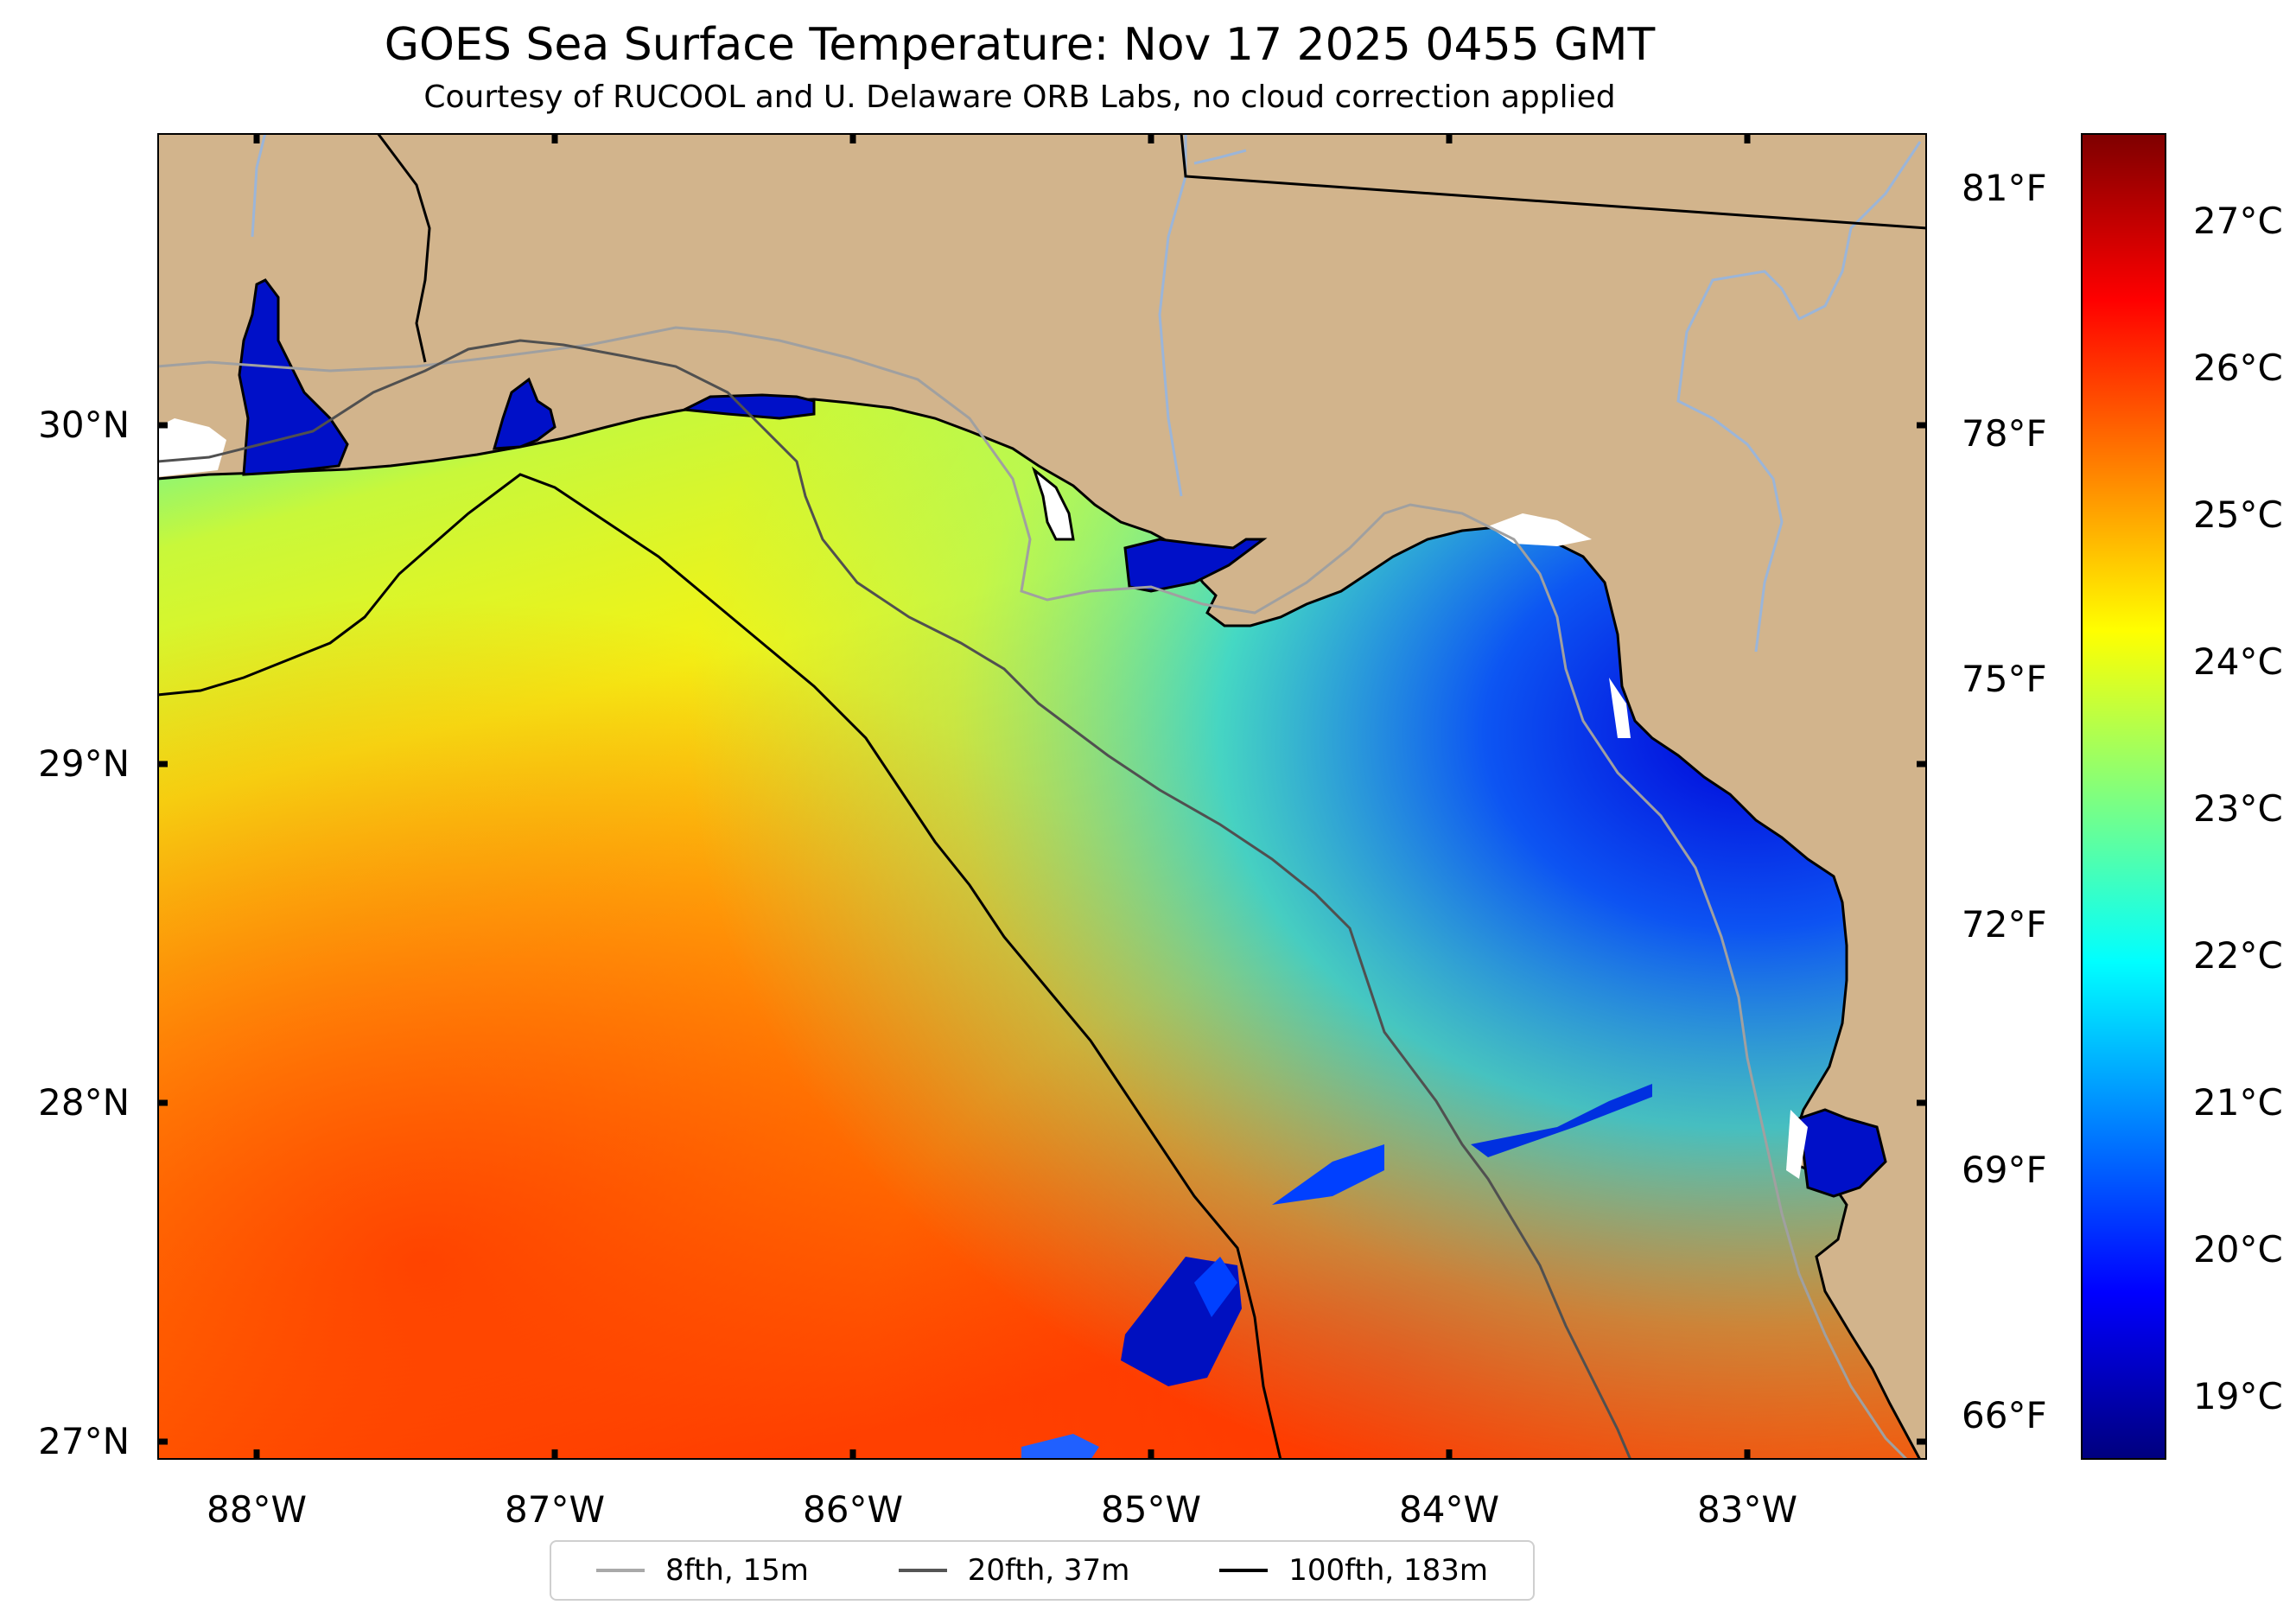 This screenshot has width=2296, height=1624. Describe the element at coordinates (2238, 1249) in the screenshot. I see `colorbar-label-20c: 20°C` at that location.